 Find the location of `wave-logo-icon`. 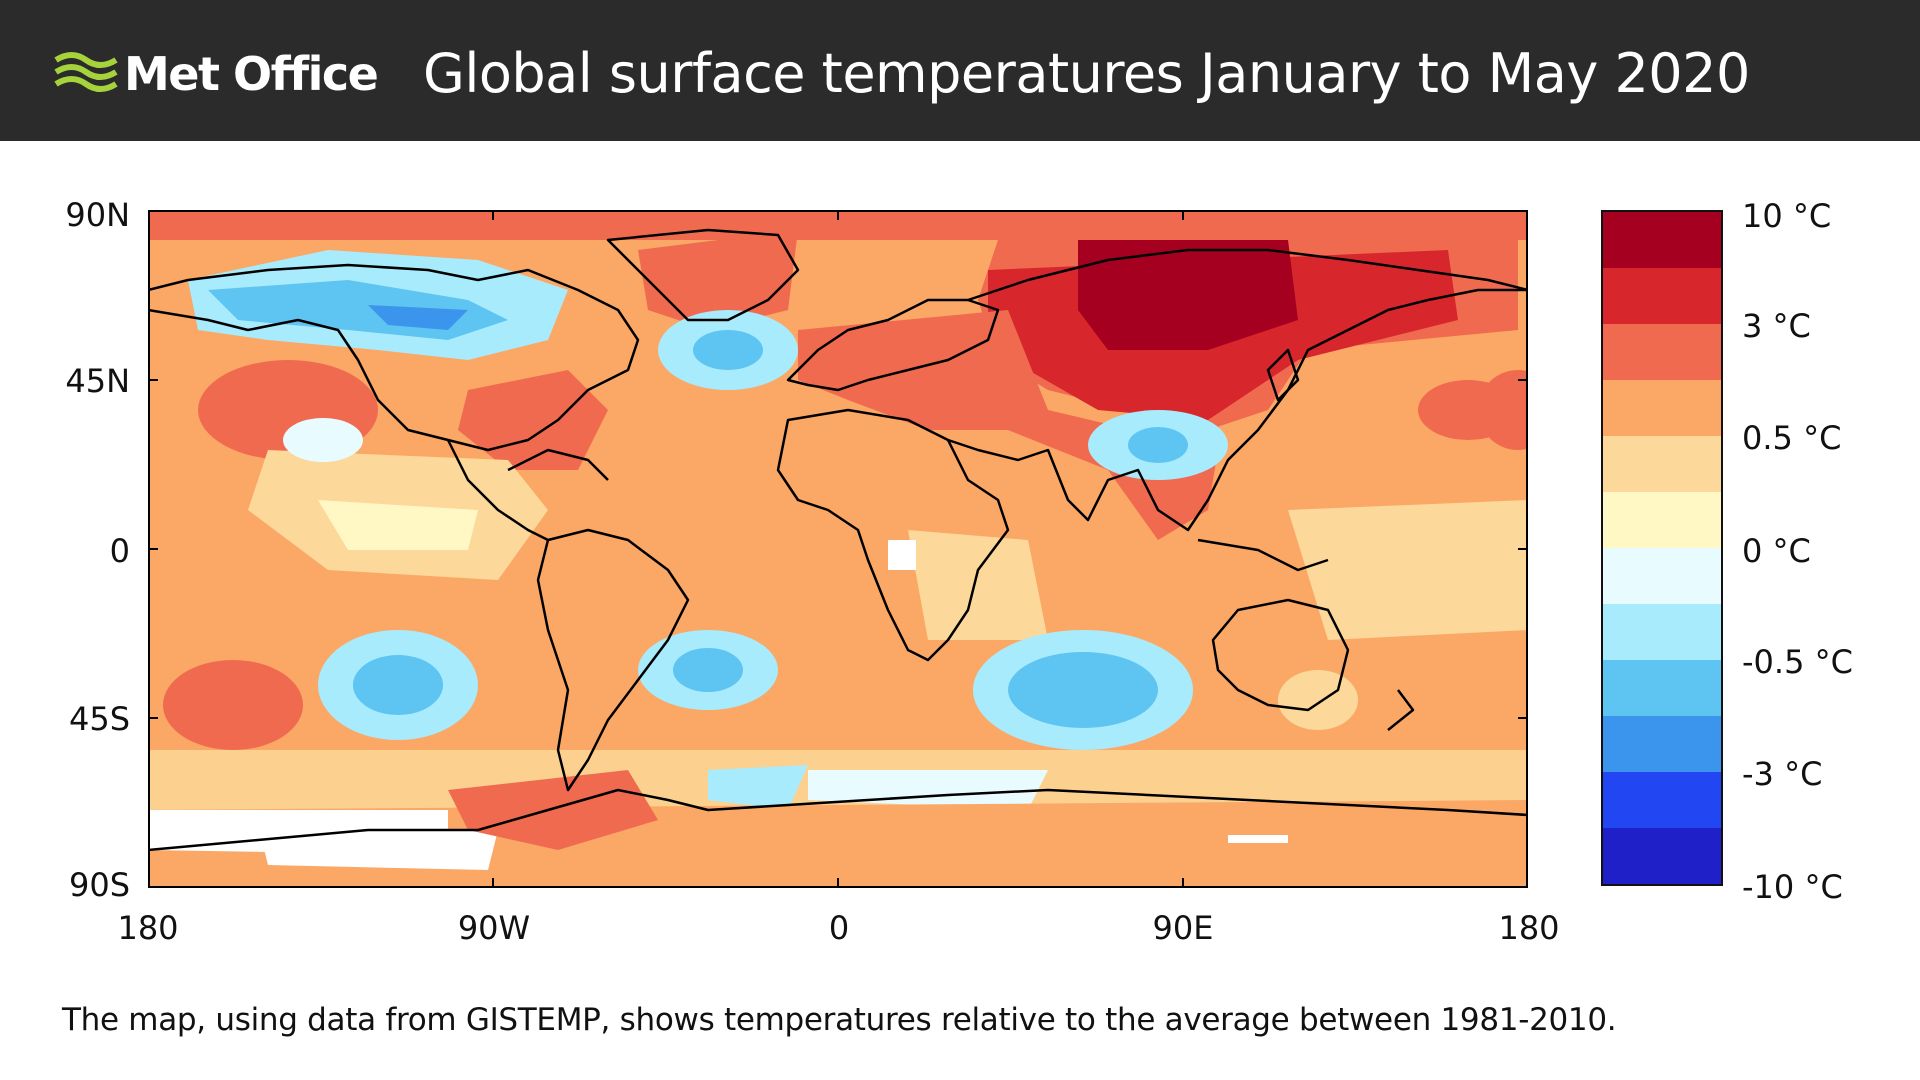

wave-logo-icon is located at coordinates (86, 72).